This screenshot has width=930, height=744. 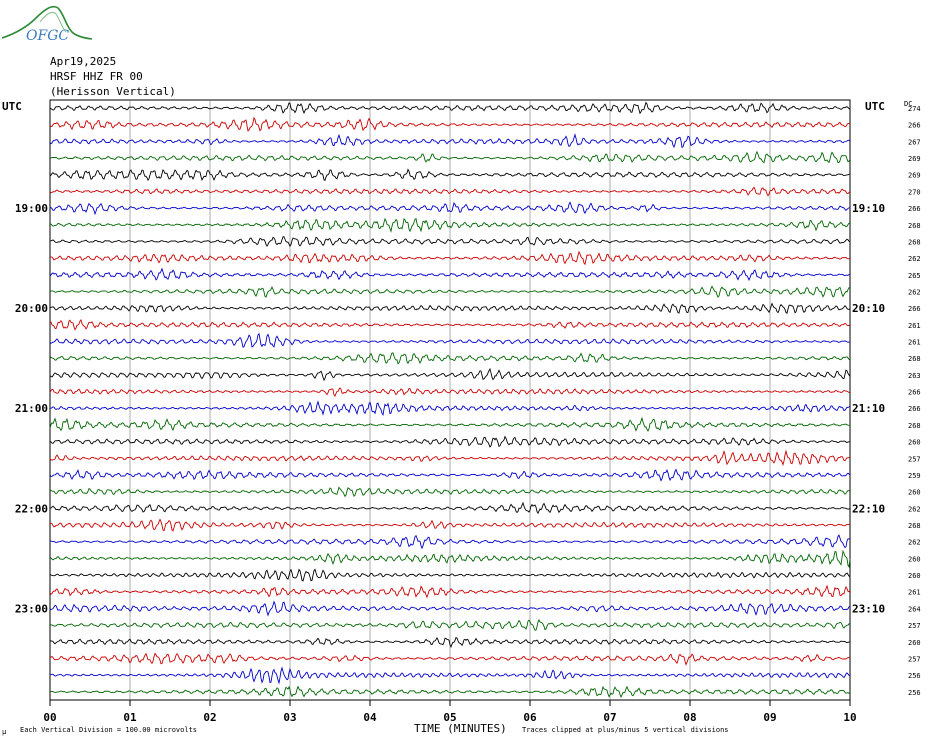 What do you see at coordinates (875, 106) in the screenshot?
I see `utc-right-label: UTC` at bounding box center [875, 106].